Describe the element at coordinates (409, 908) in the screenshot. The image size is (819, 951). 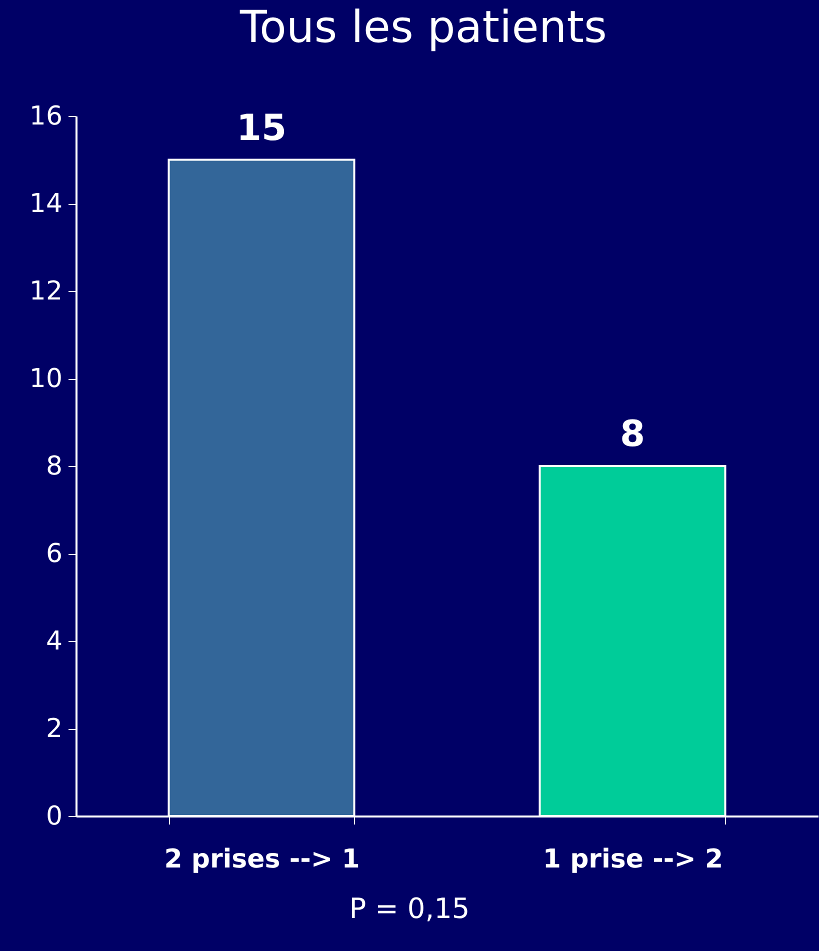
I see `text: P = 0,15` at that location.